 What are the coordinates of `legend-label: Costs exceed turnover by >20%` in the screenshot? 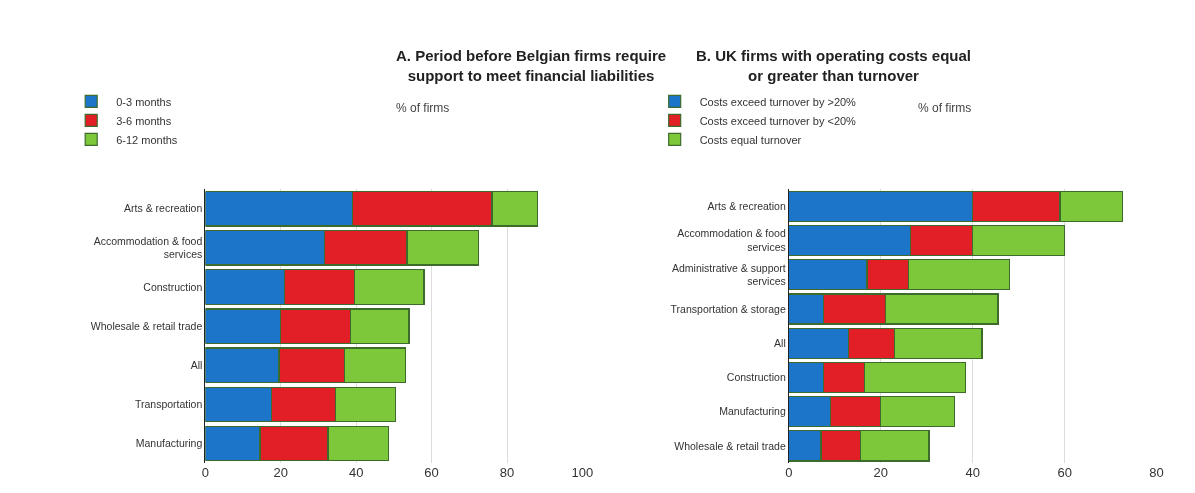 It's located at (778, 101).